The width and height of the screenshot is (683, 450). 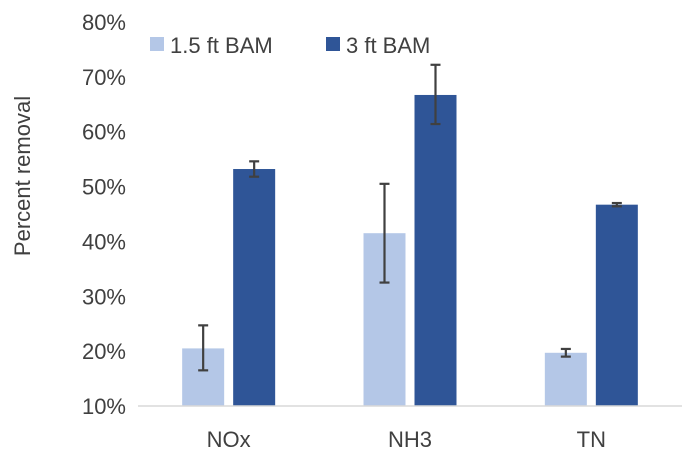 I want to click on legend-label: 1.5 ft BAM, so click(x=221, y=45).